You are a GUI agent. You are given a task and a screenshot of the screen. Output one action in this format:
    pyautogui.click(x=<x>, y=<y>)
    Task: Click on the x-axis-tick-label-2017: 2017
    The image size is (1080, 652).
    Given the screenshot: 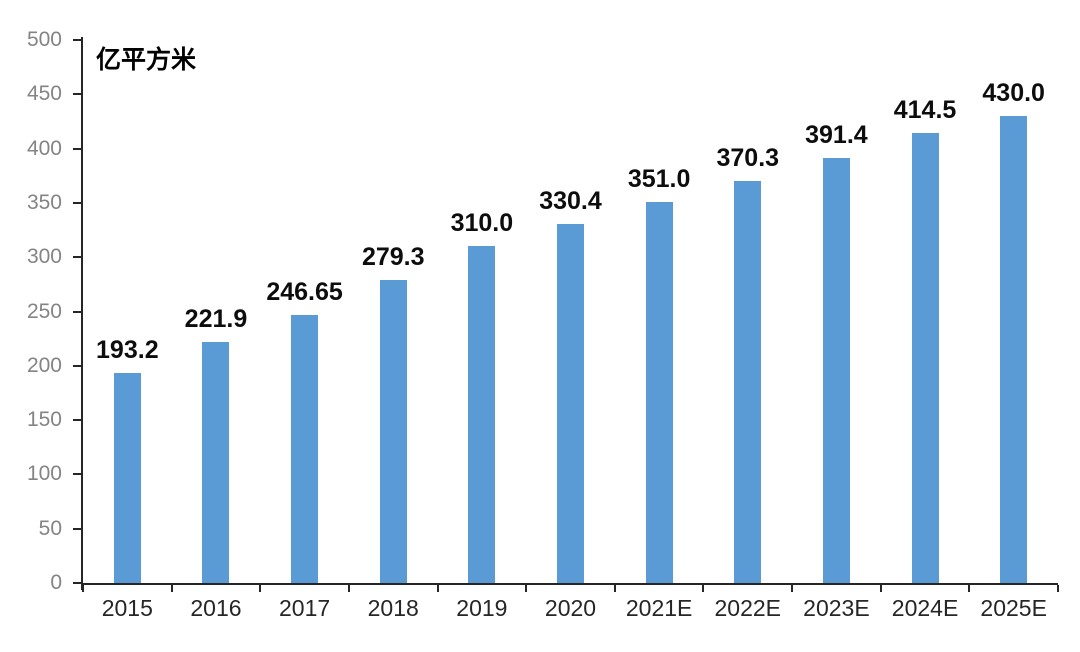 What is the action you would take?
    pyautogui.click(x=304, y=608)
    